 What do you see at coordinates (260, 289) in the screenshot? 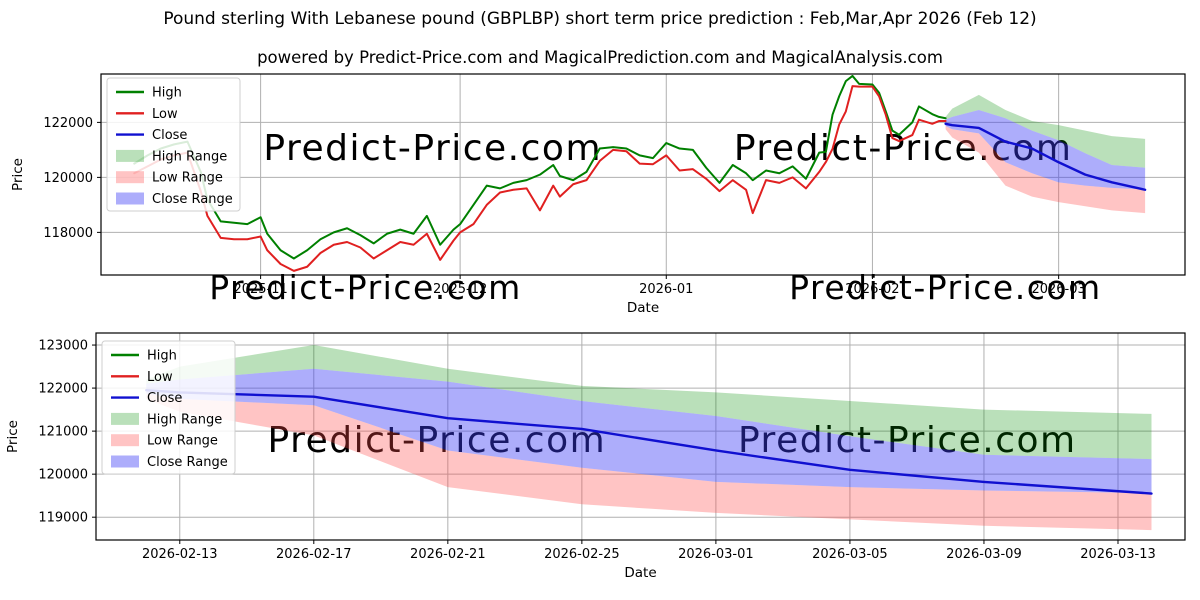
I see `x-tick-label: 2025-11` at bounding box center [260, 289].